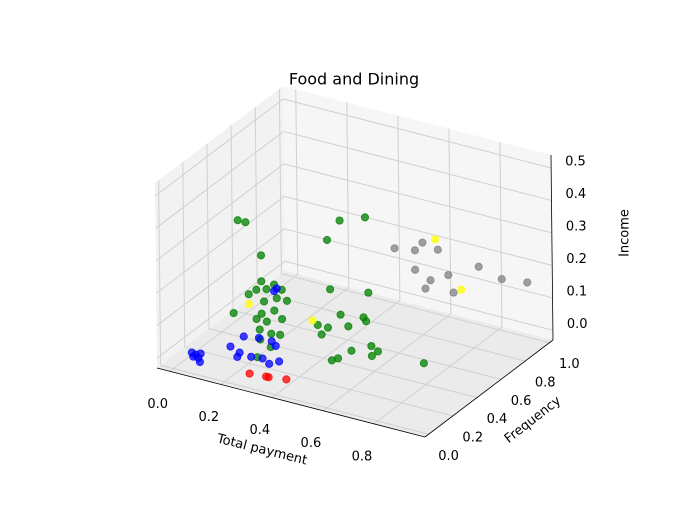  I want to click on chart-title: Food and Dining, so click(354, 79).